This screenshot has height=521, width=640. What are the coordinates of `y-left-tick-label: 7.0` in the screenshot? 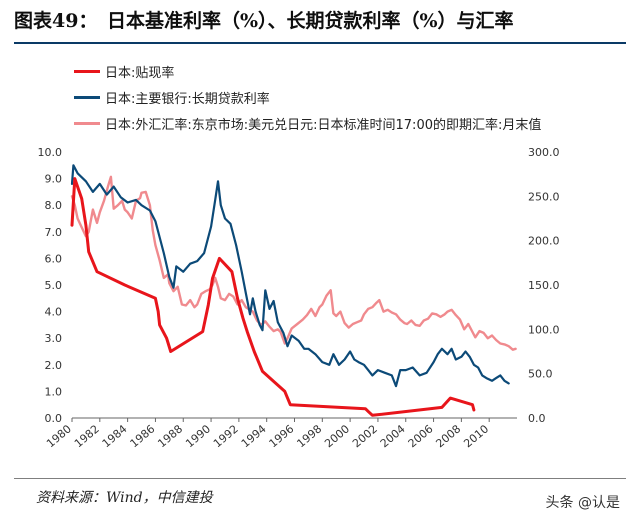 It's located at (54, 232).